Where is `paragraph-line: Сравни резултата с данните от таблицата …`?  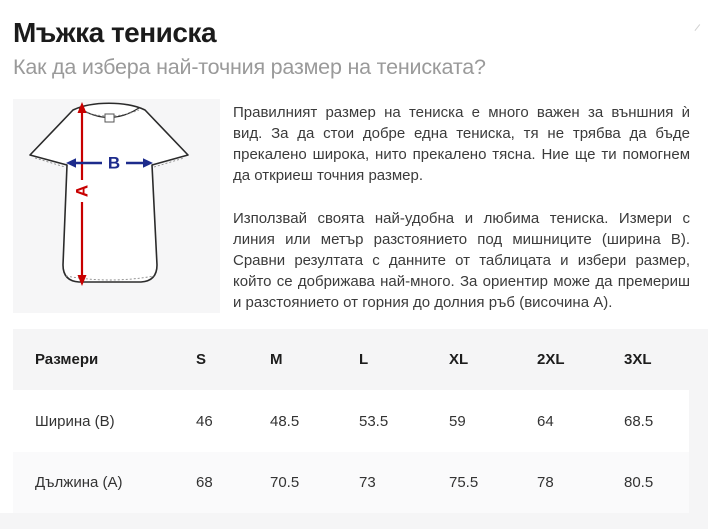 paragraph-line: Сравни резултата с данните от таблицата … is located at coordinates (461, 260).